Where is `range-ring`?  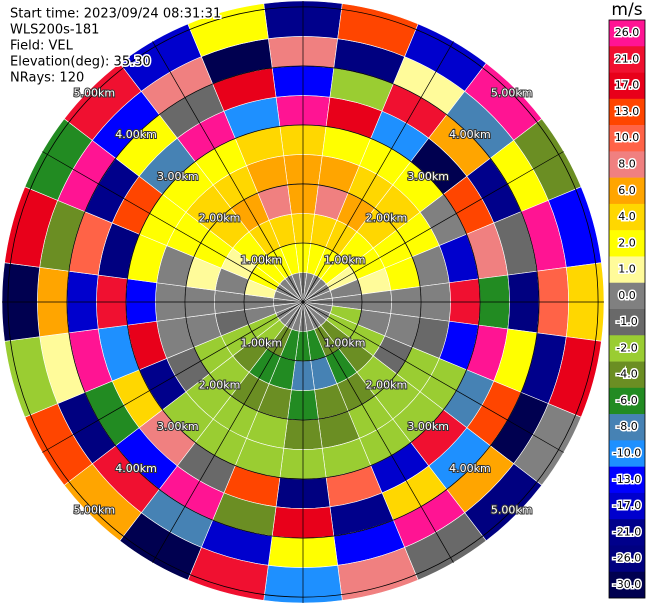
range-ring is located at coordinates (303, 302).